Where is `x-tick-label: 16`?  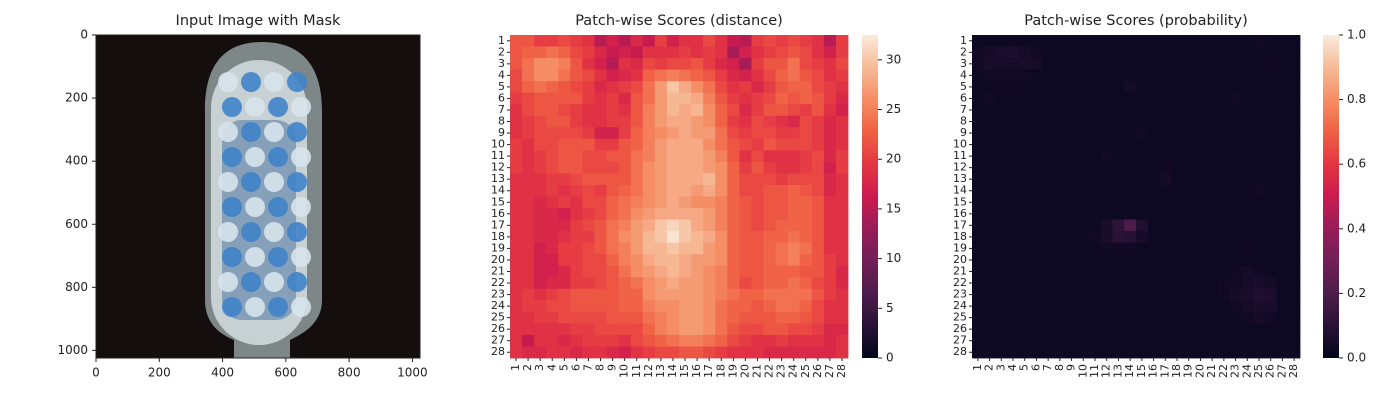
x-tick-label: 16 is located at coordinates (1153, 371).